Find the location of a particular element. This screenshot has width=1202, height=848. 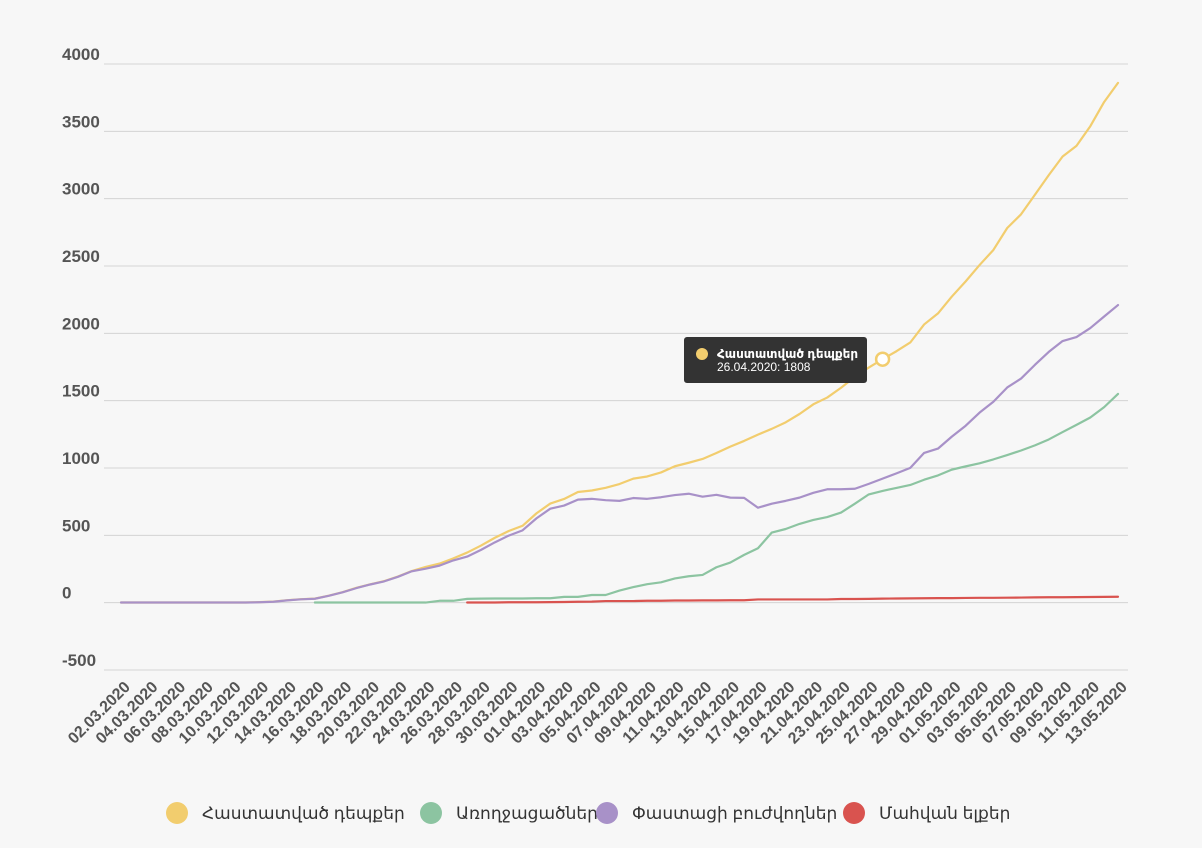

legend-label: Առողջացածներ is located at coordinates (527, 813).